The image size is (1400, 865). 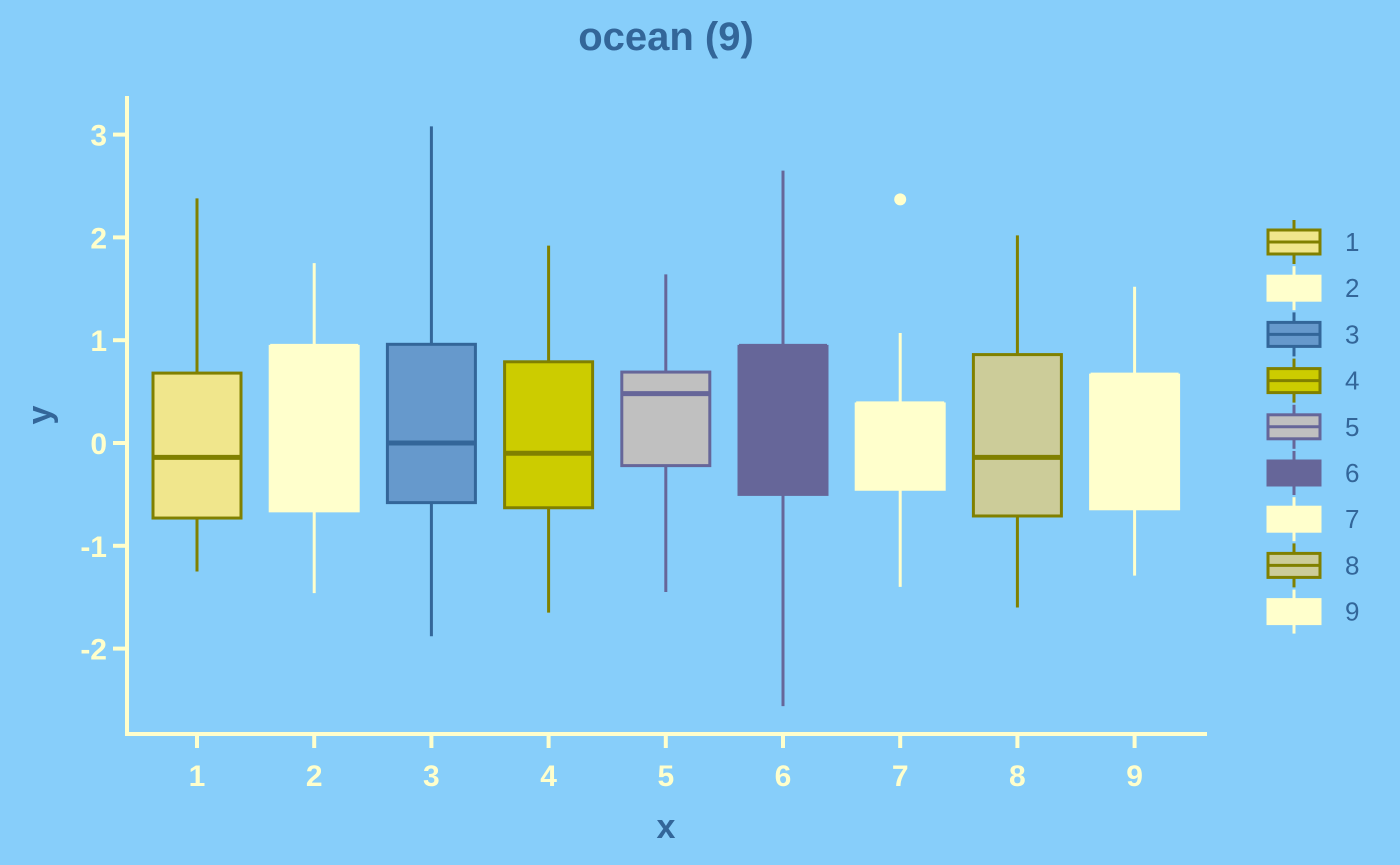 What do you see at coordinates (1312, 565) in the screenshot?
I see `legend-item-8: 8` at bounding box center [1312, 565].